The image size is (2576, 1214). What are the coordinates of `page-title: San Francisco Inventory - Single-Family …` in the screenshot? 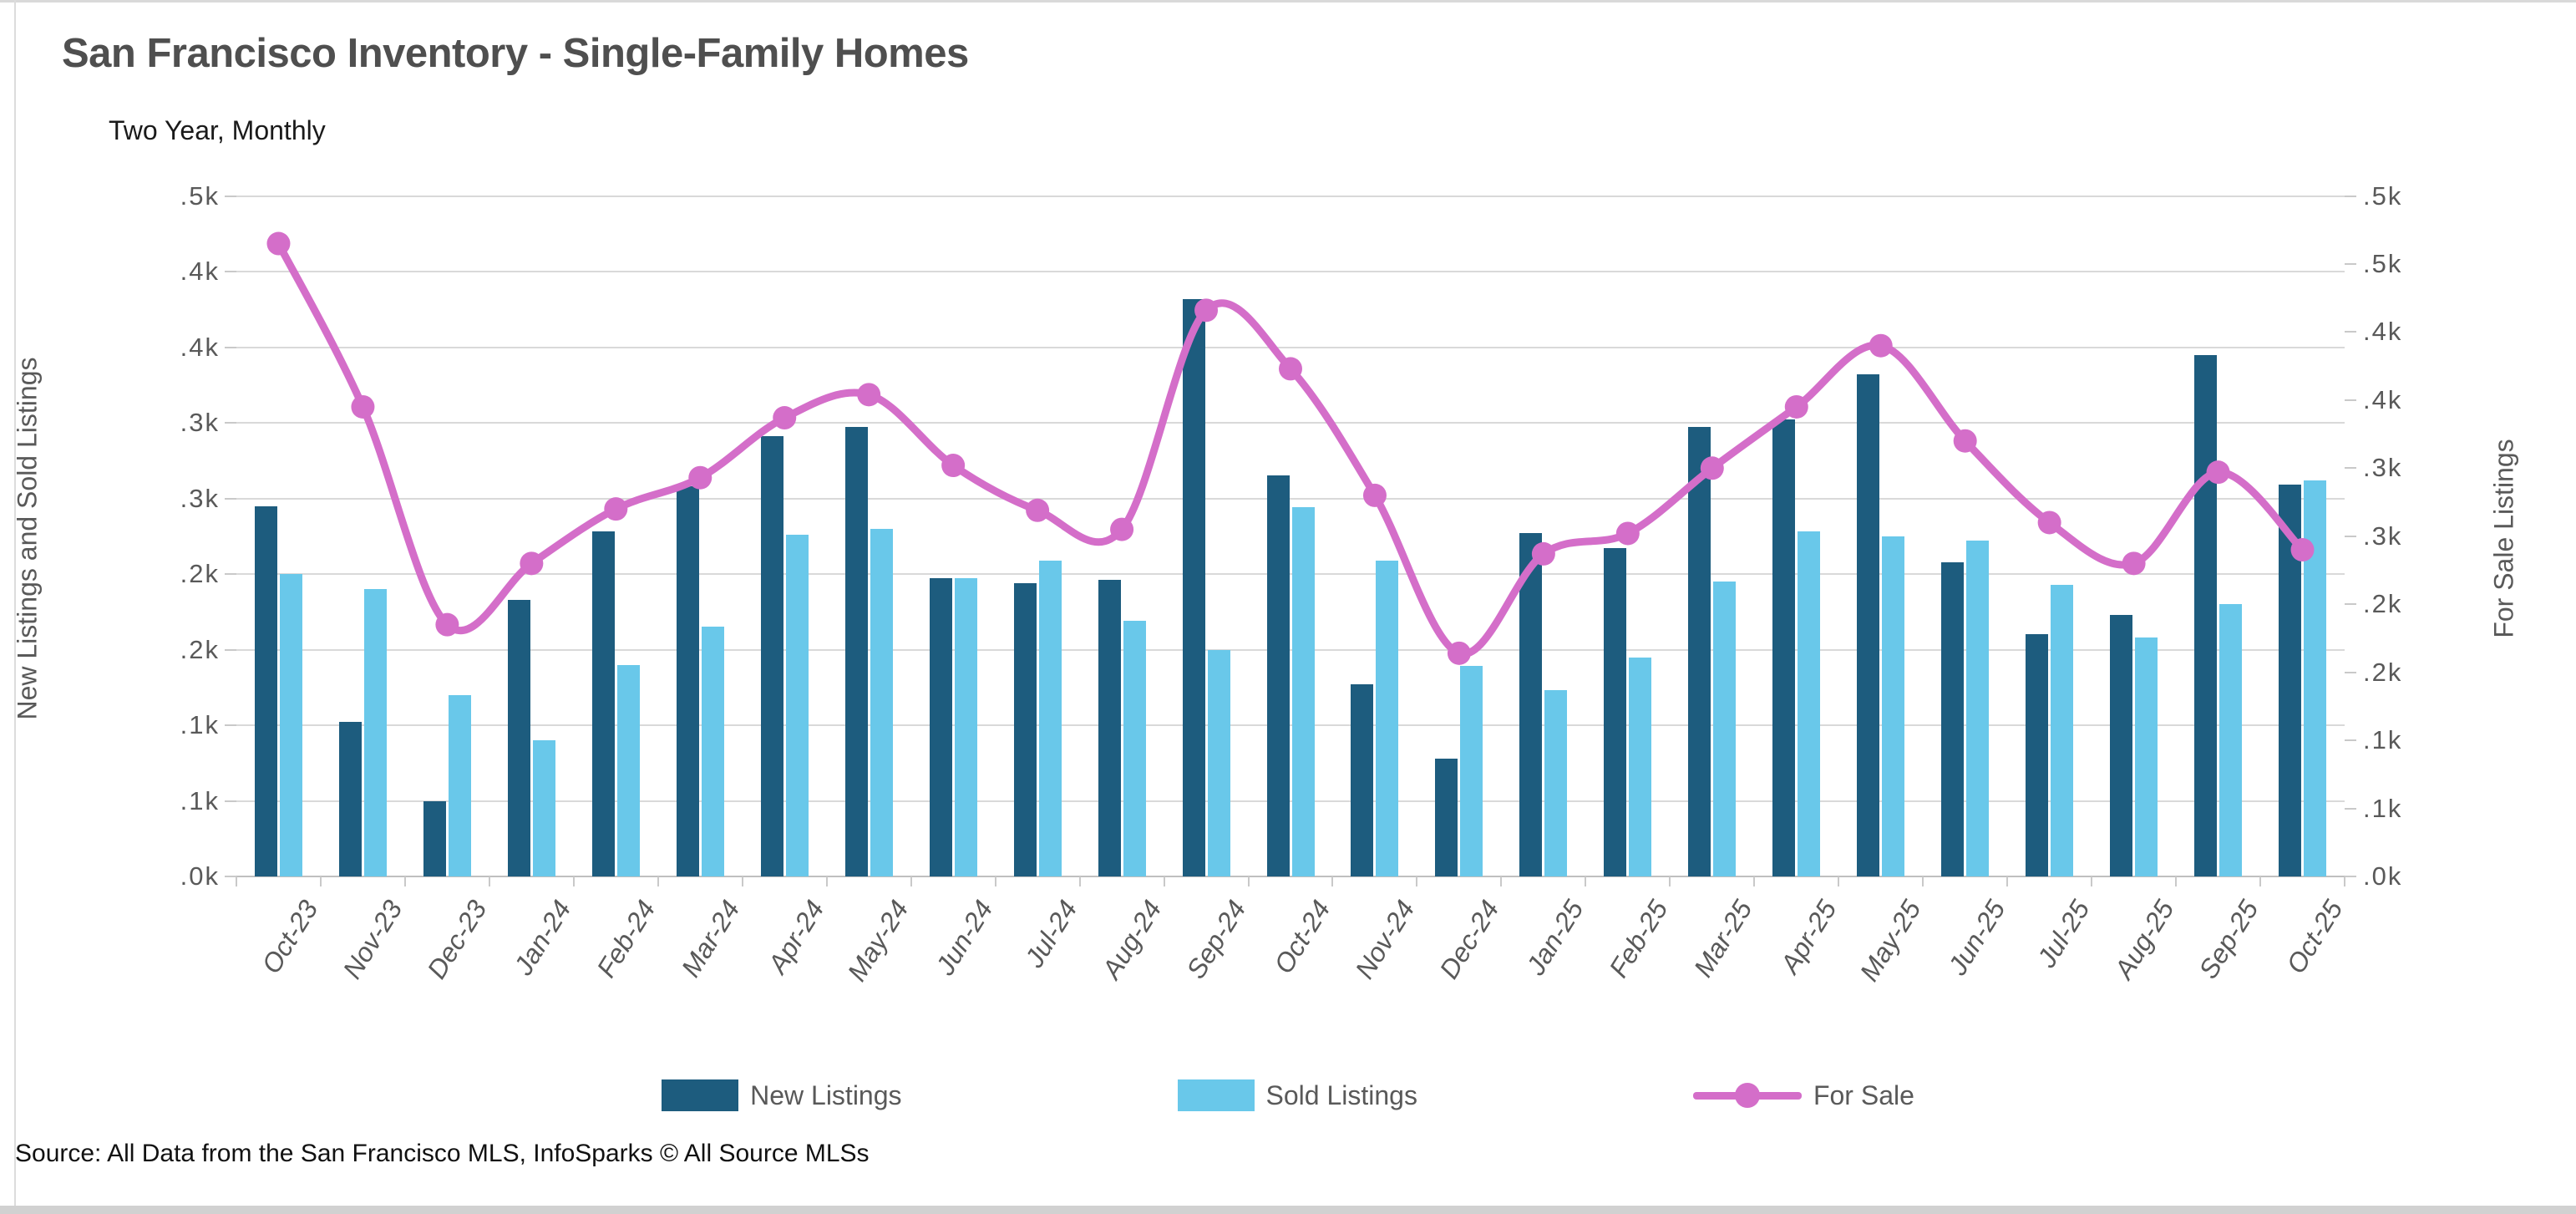 It's located at (515, 53).